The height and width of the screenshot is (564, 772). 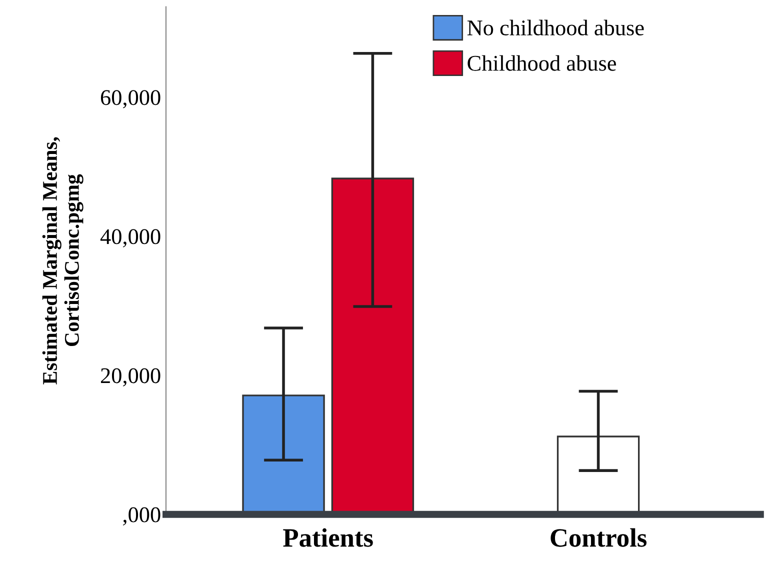 What do you see at coordinates (555, 28) in the screenshot?
I see `legend-label: No childhood abuse` at bounding box center [555, 28].